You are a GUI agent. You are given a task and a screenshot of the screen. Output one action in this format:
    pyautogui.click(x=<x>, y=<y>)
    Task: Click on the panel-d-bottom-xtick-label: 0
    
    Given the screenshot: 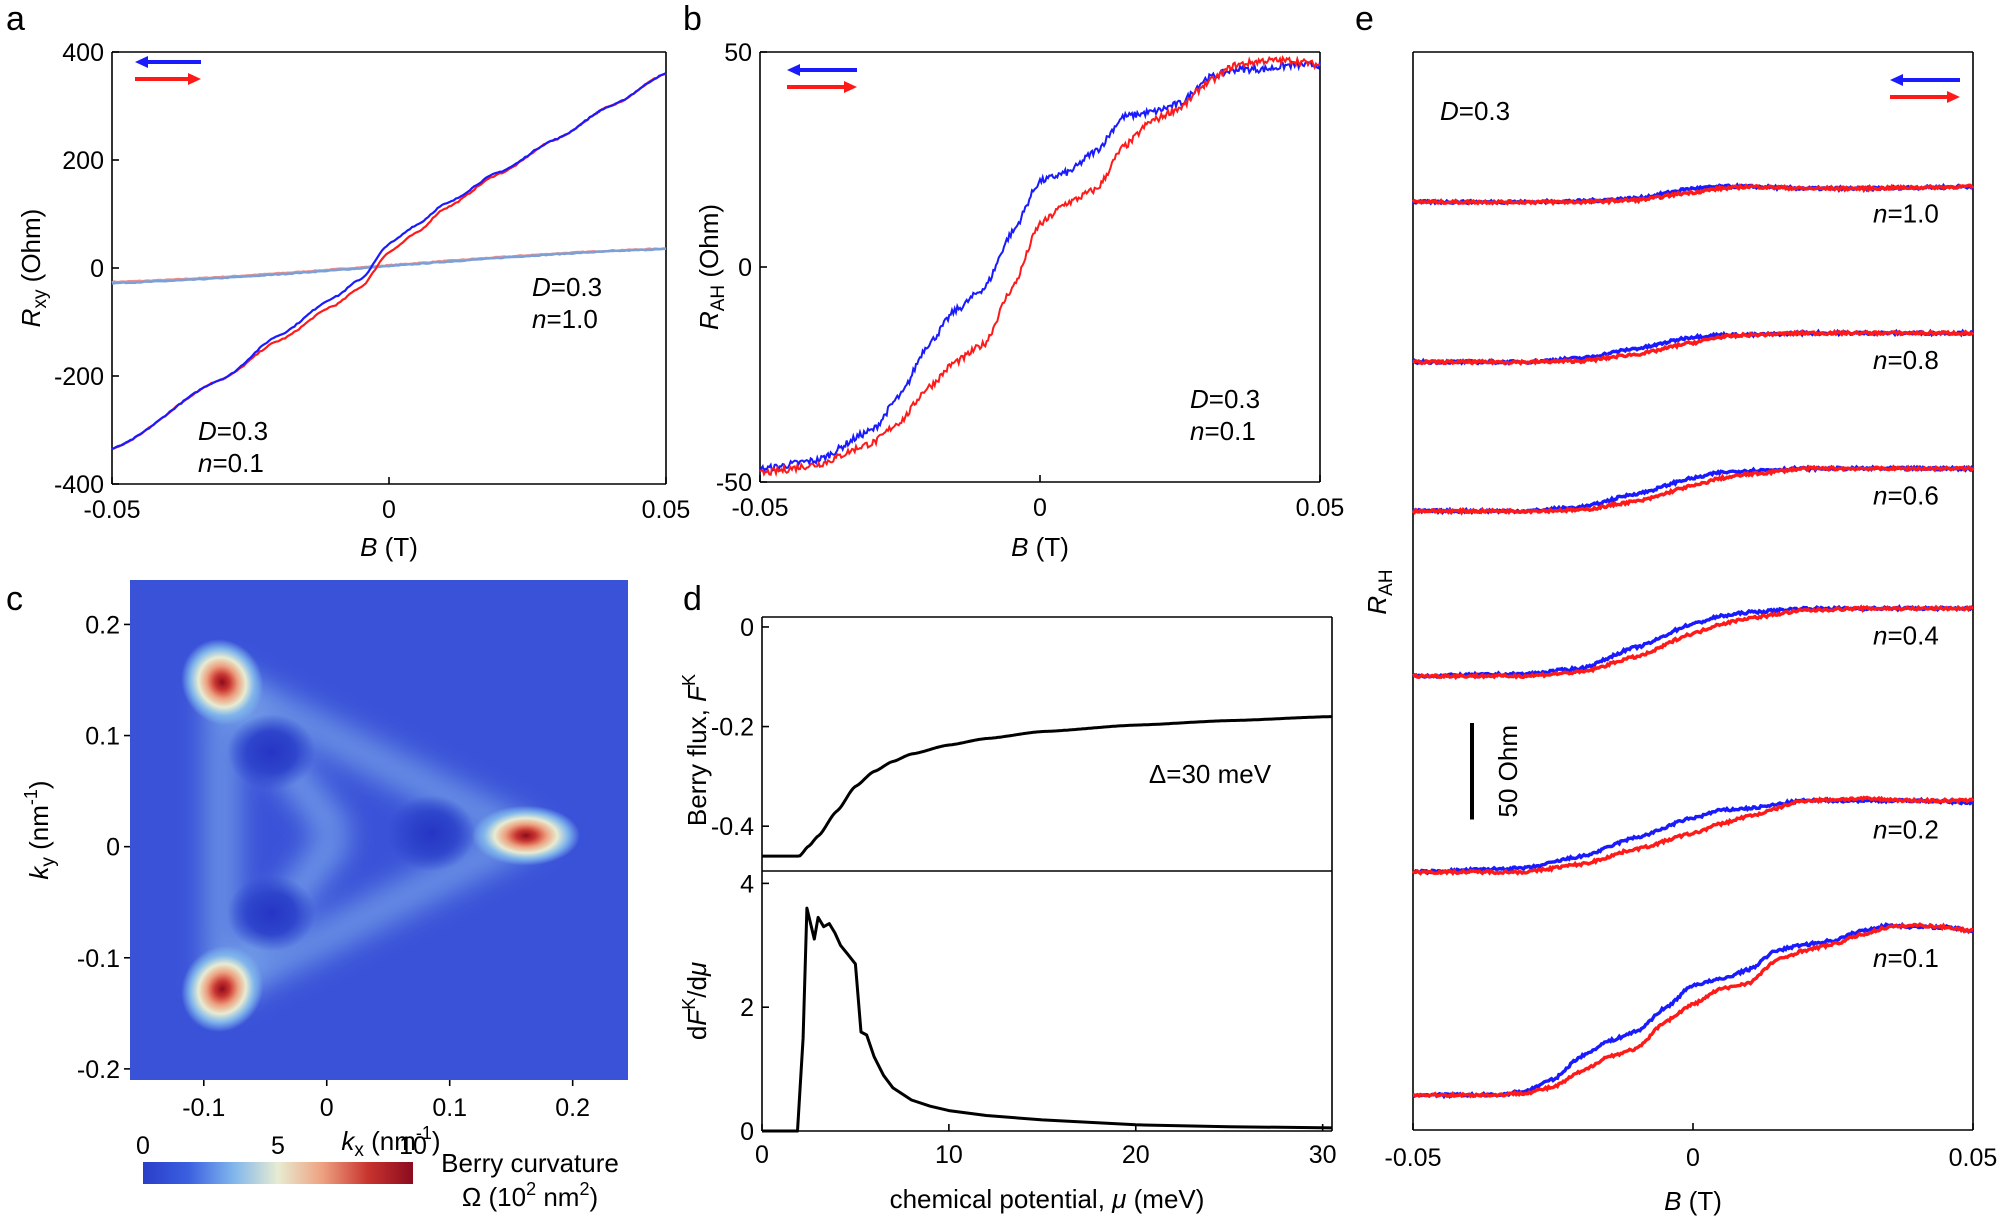 What is the action you would take?
    pyautogui.click(x=762, y=1155)
    